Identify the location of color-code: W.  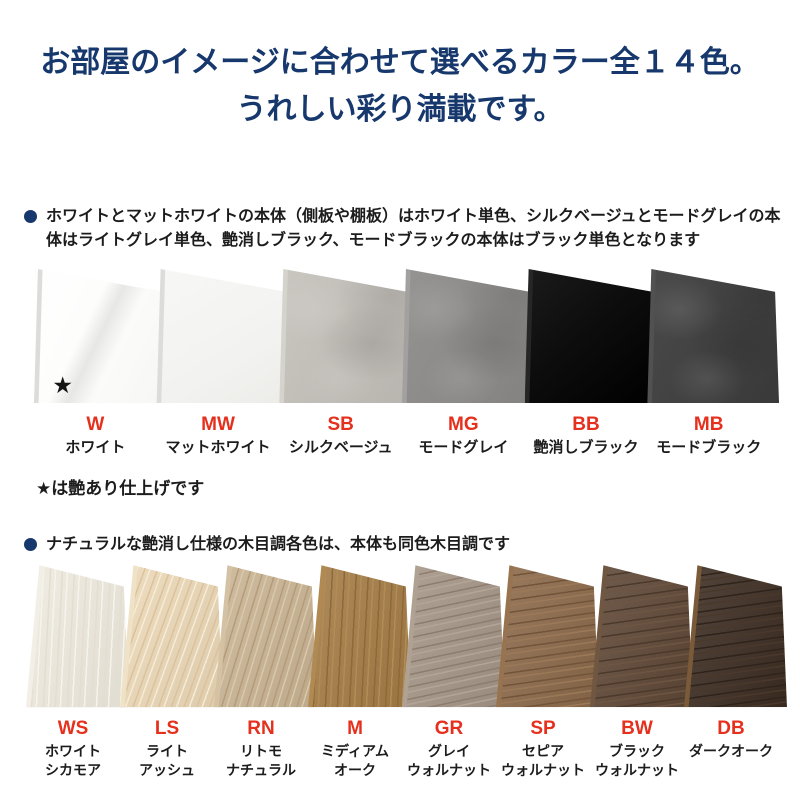
(95, 424).